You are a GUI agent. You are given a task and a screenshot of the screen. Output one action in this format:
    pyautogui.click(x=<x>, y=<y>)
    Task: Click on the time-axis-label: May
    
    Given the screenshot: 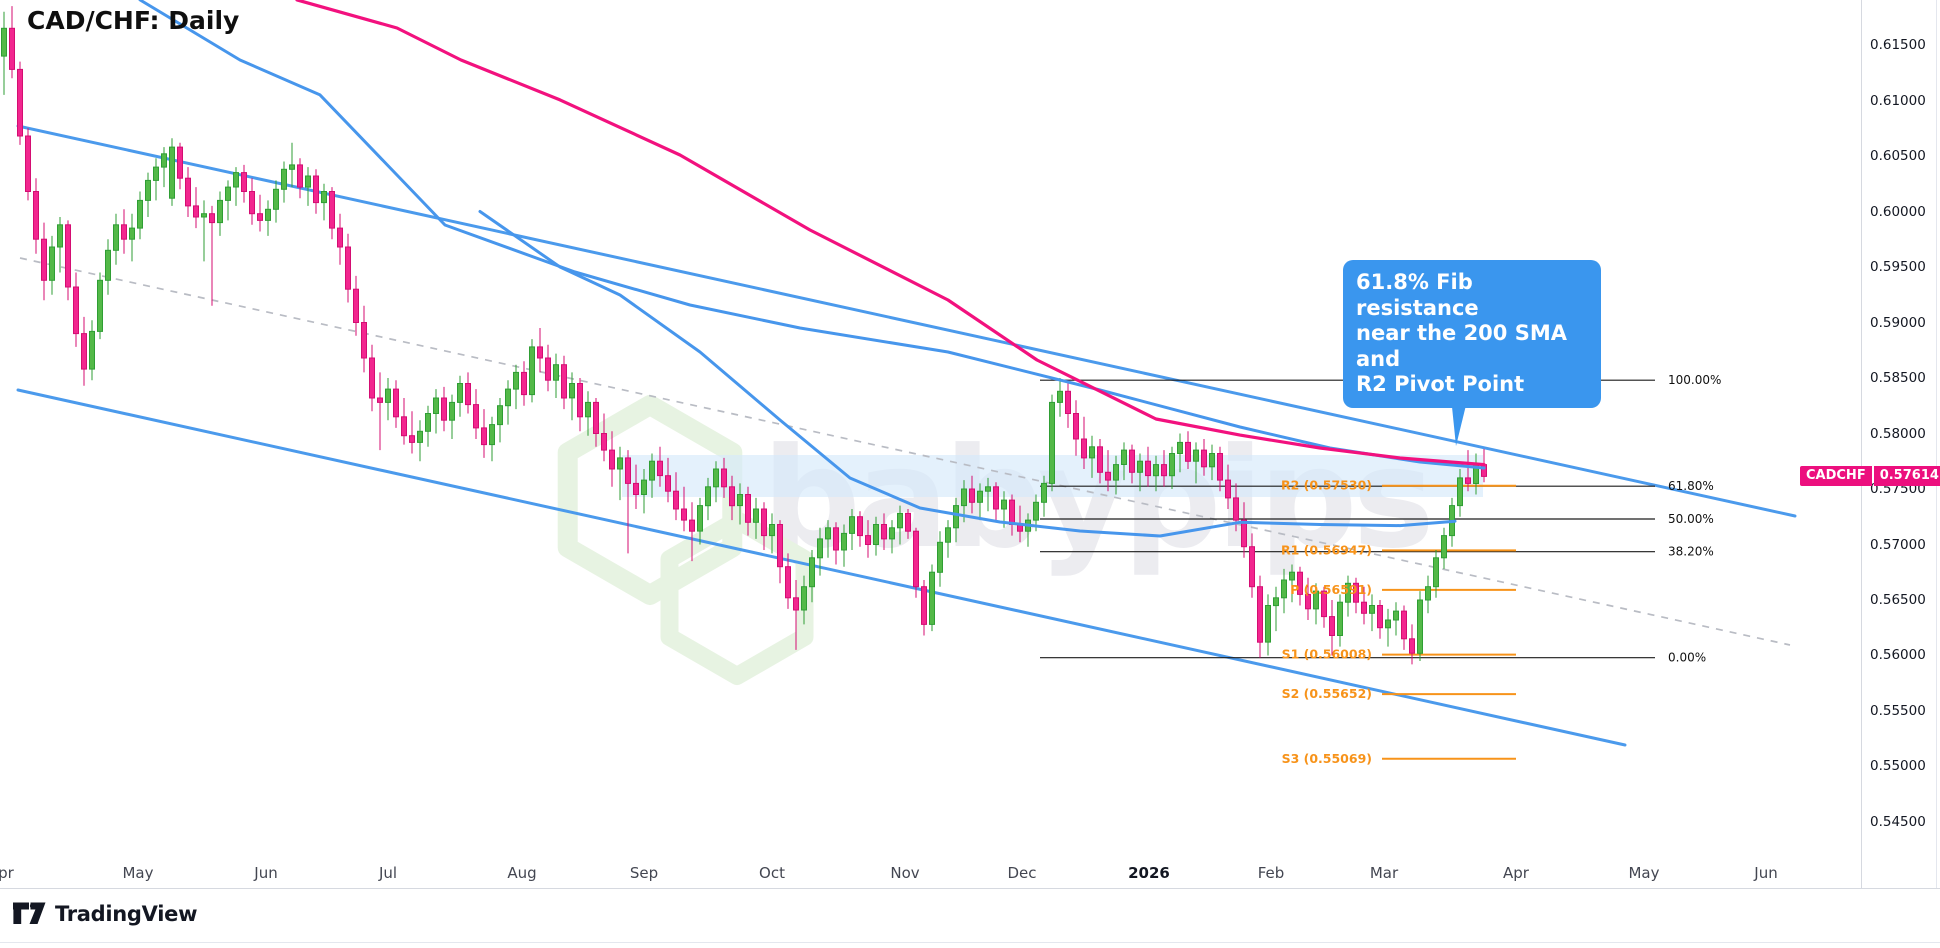 What is the action you would take?
    pyautogui.click(x=138, y=873)
    